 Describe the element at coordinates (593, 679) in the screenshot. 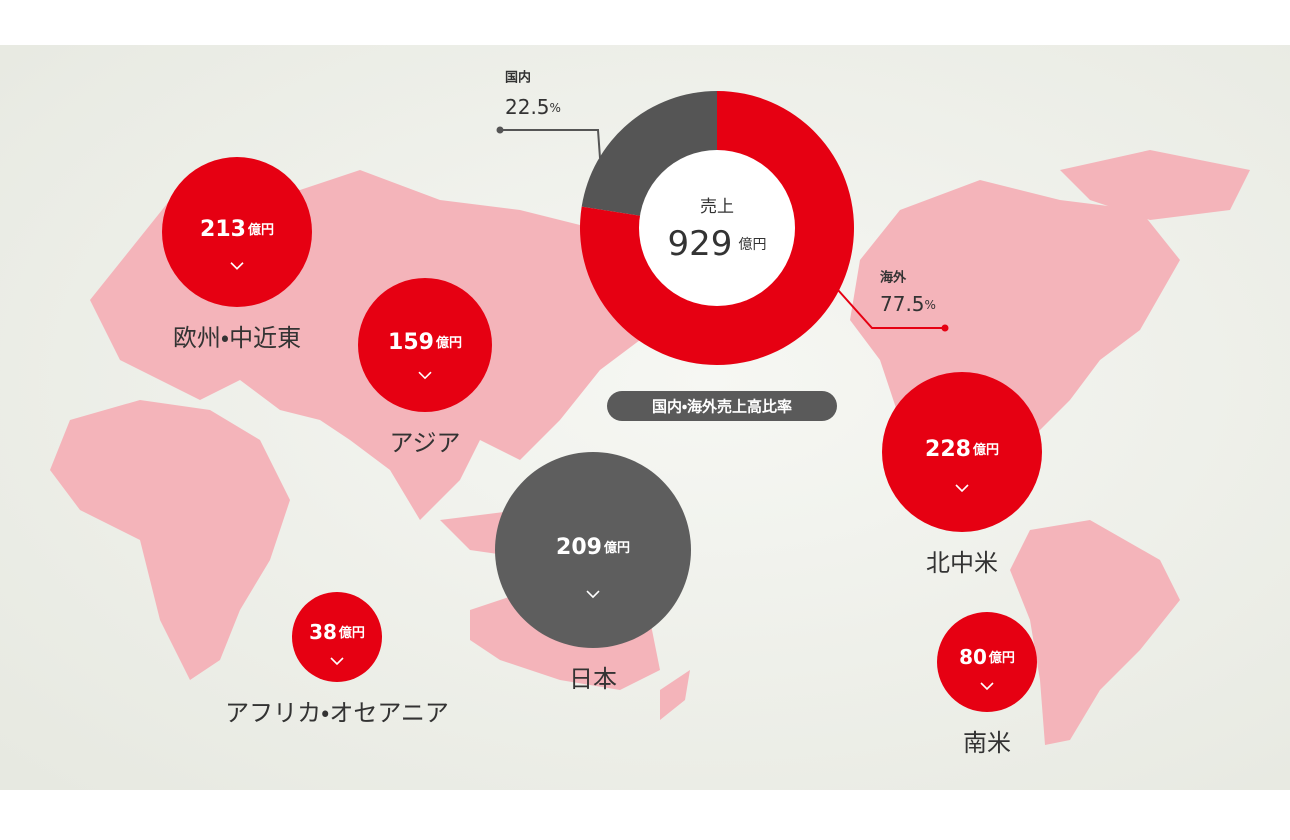

I see `region-name: 日本` at that location.